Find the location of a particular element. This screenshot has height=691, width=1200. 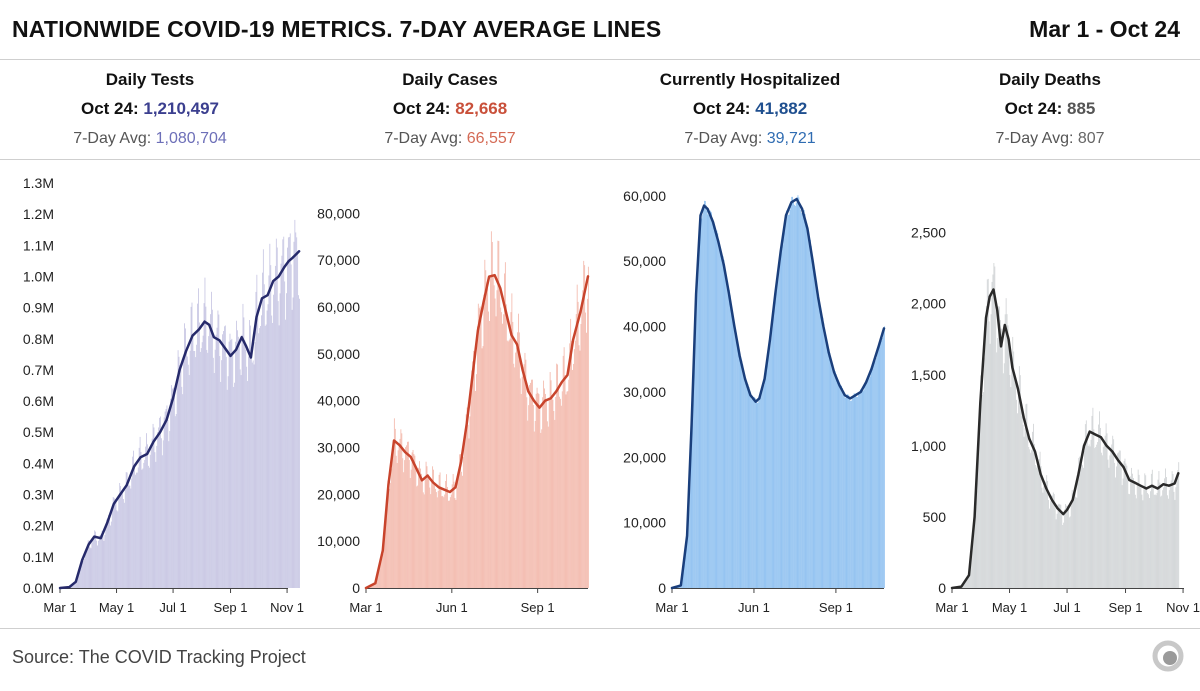

stat-avg: 7-Day Avg: 1,080,704 is located at coordinates (150, 139).